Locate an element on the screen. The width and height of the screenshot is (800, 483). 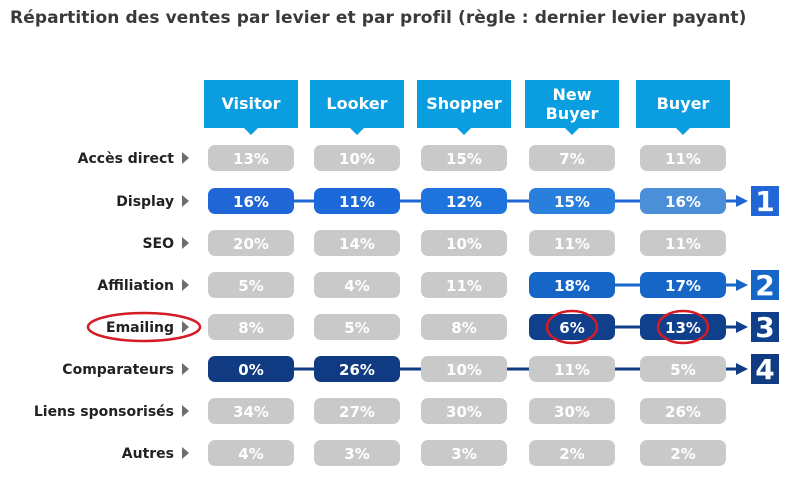
column-header-pointer-looker is located at coordinates (357, 131).